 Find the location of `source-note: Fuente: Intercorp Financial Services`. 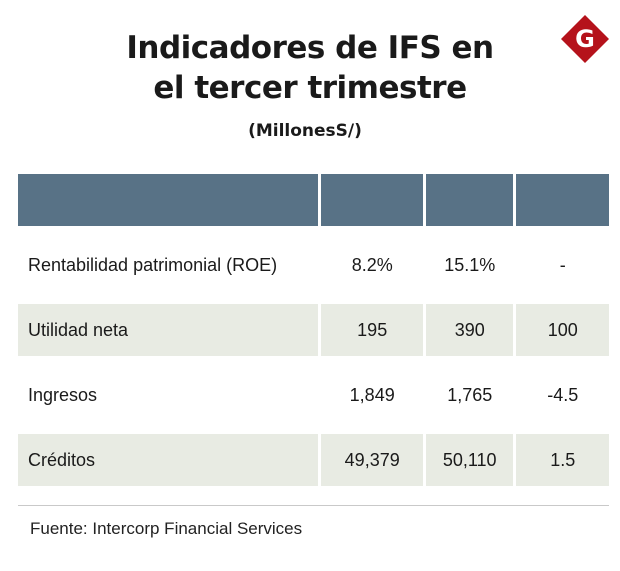

source-note: Fuente: Intercorp Financial Services is located at coordinates (166, 528).